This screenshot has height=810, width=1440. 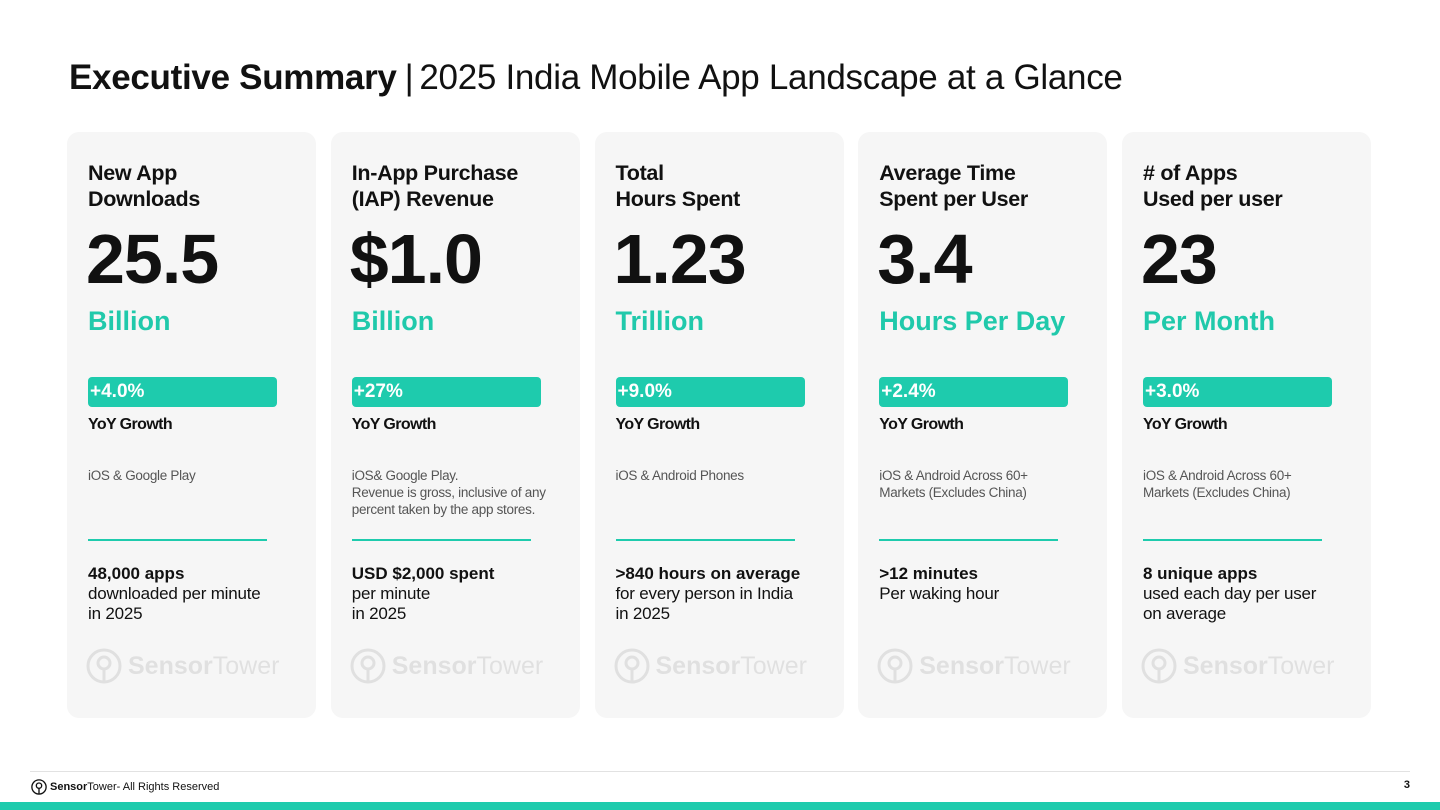 I want to click on card-detail-highlight: >840 hours on average, so click(x=708, y=573).